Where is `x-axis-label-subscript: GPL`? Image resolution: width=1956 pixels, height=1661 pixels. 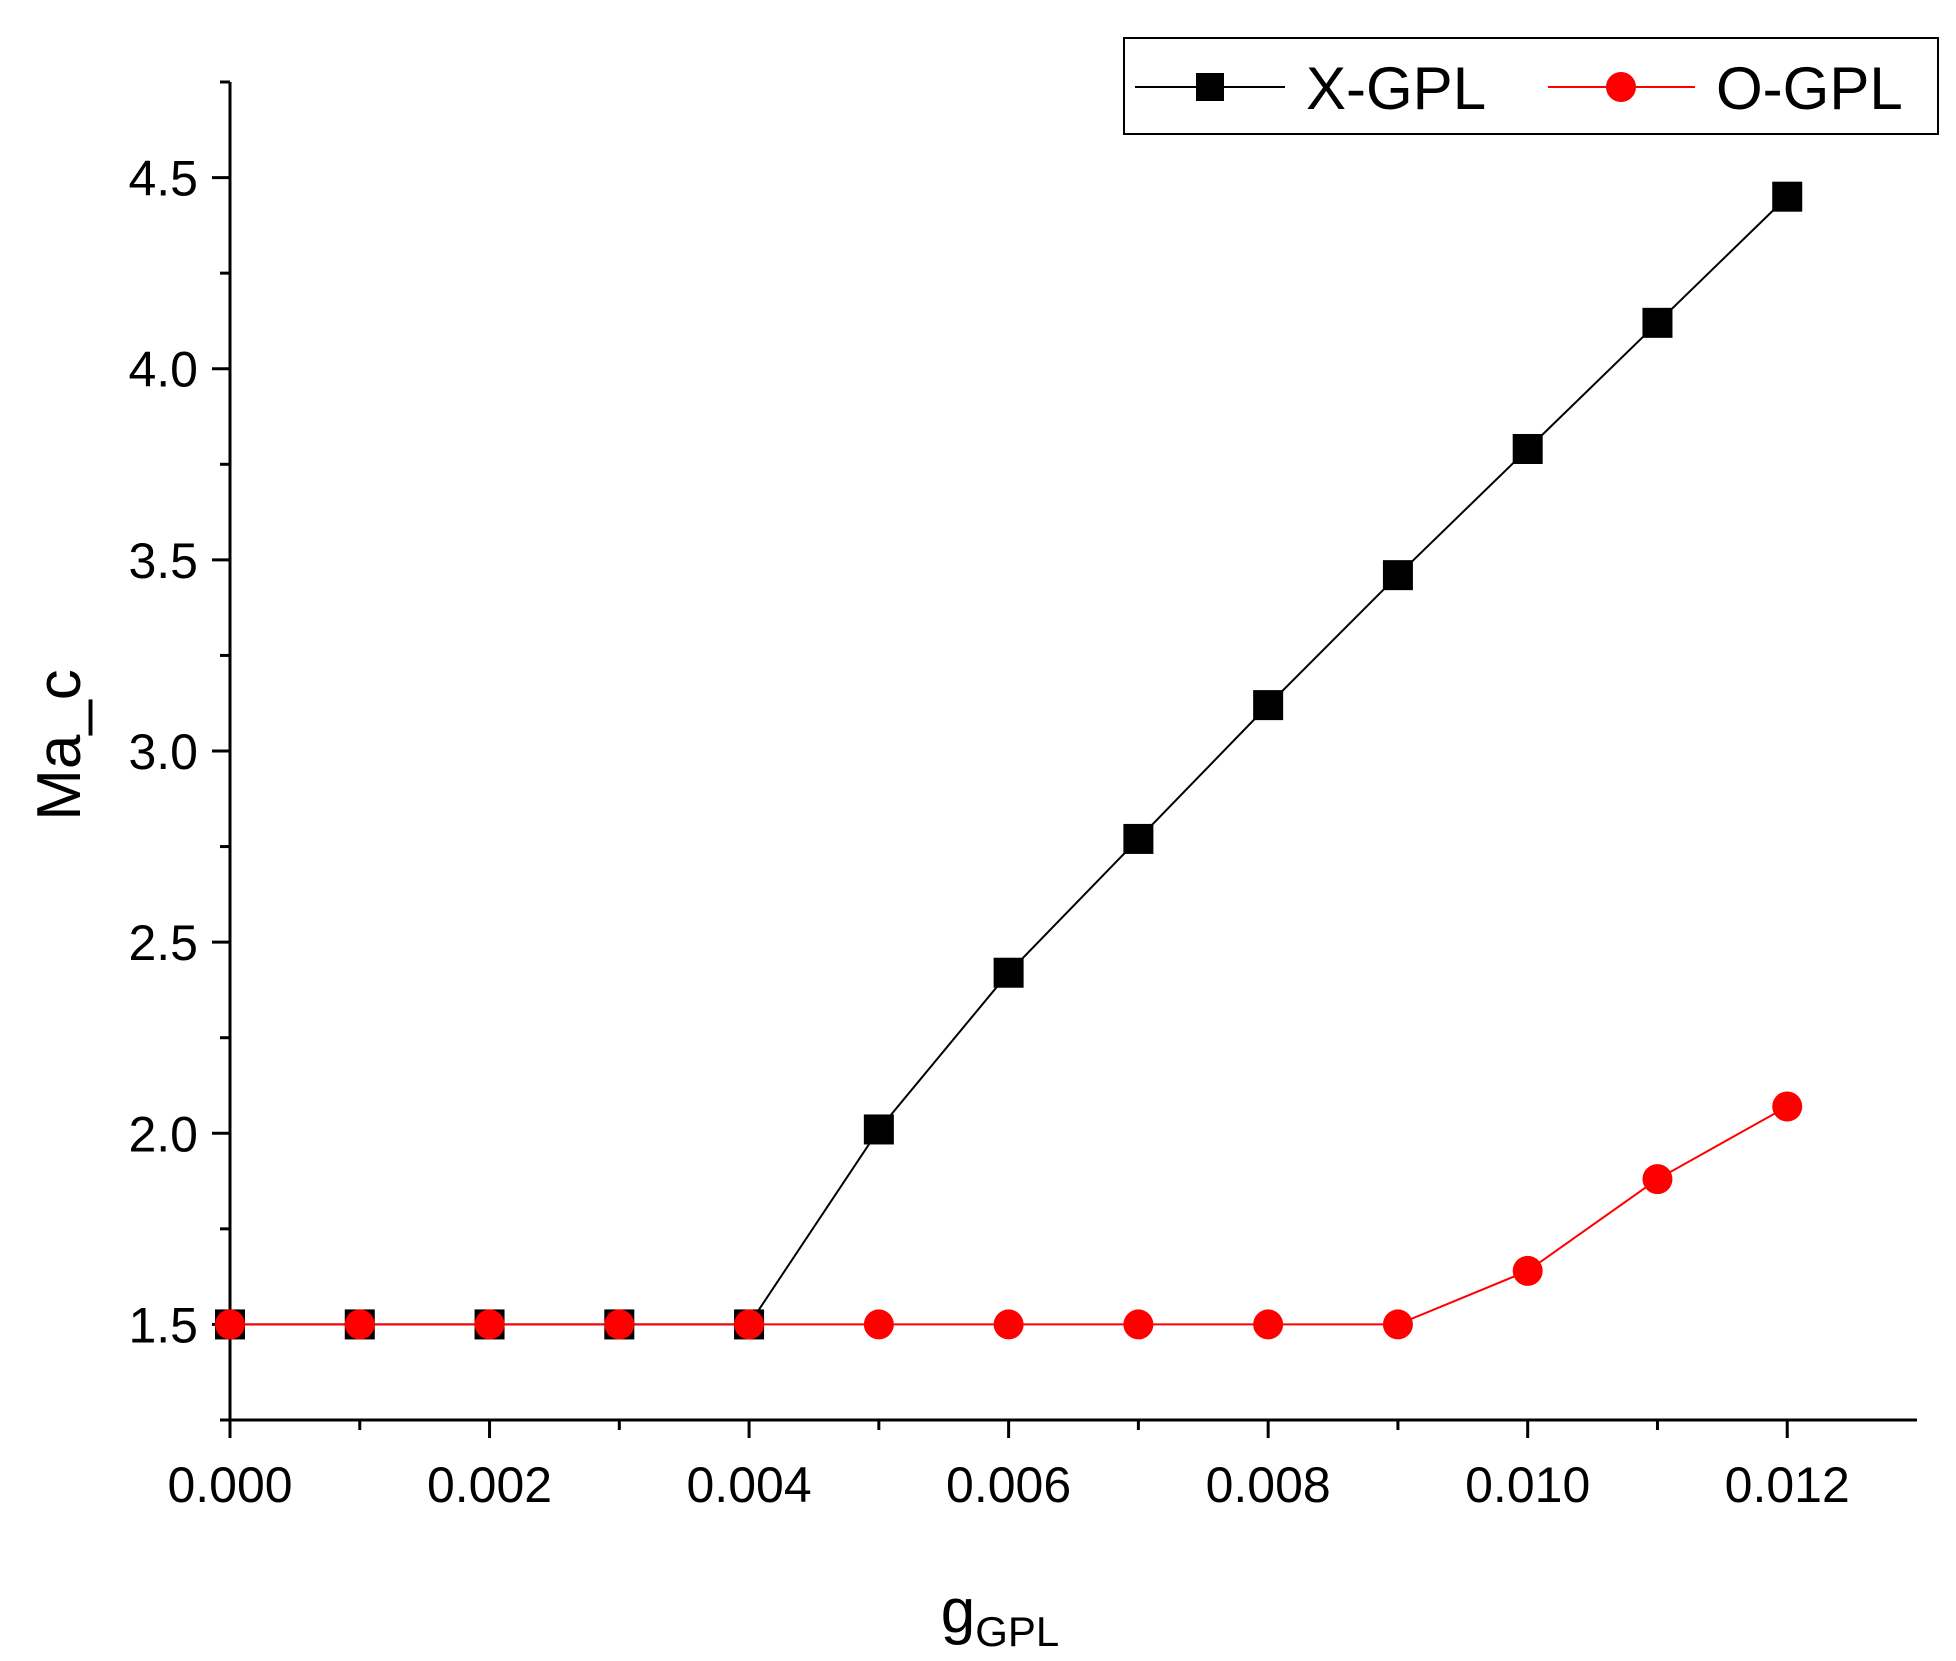 x-axis-label-subscript: GPL is located at coordinates (1017, 1631).